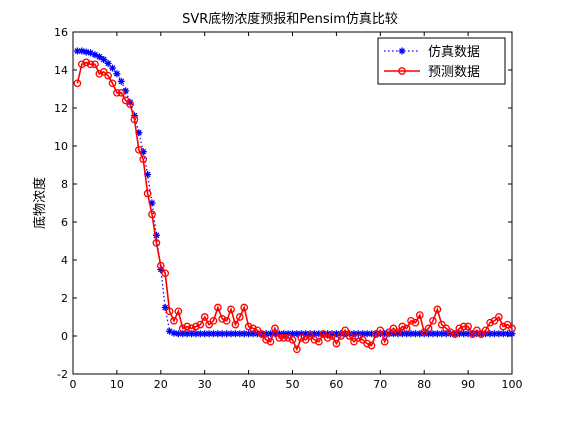  I want to click on y-tick-label: 8, so click(64, 184).